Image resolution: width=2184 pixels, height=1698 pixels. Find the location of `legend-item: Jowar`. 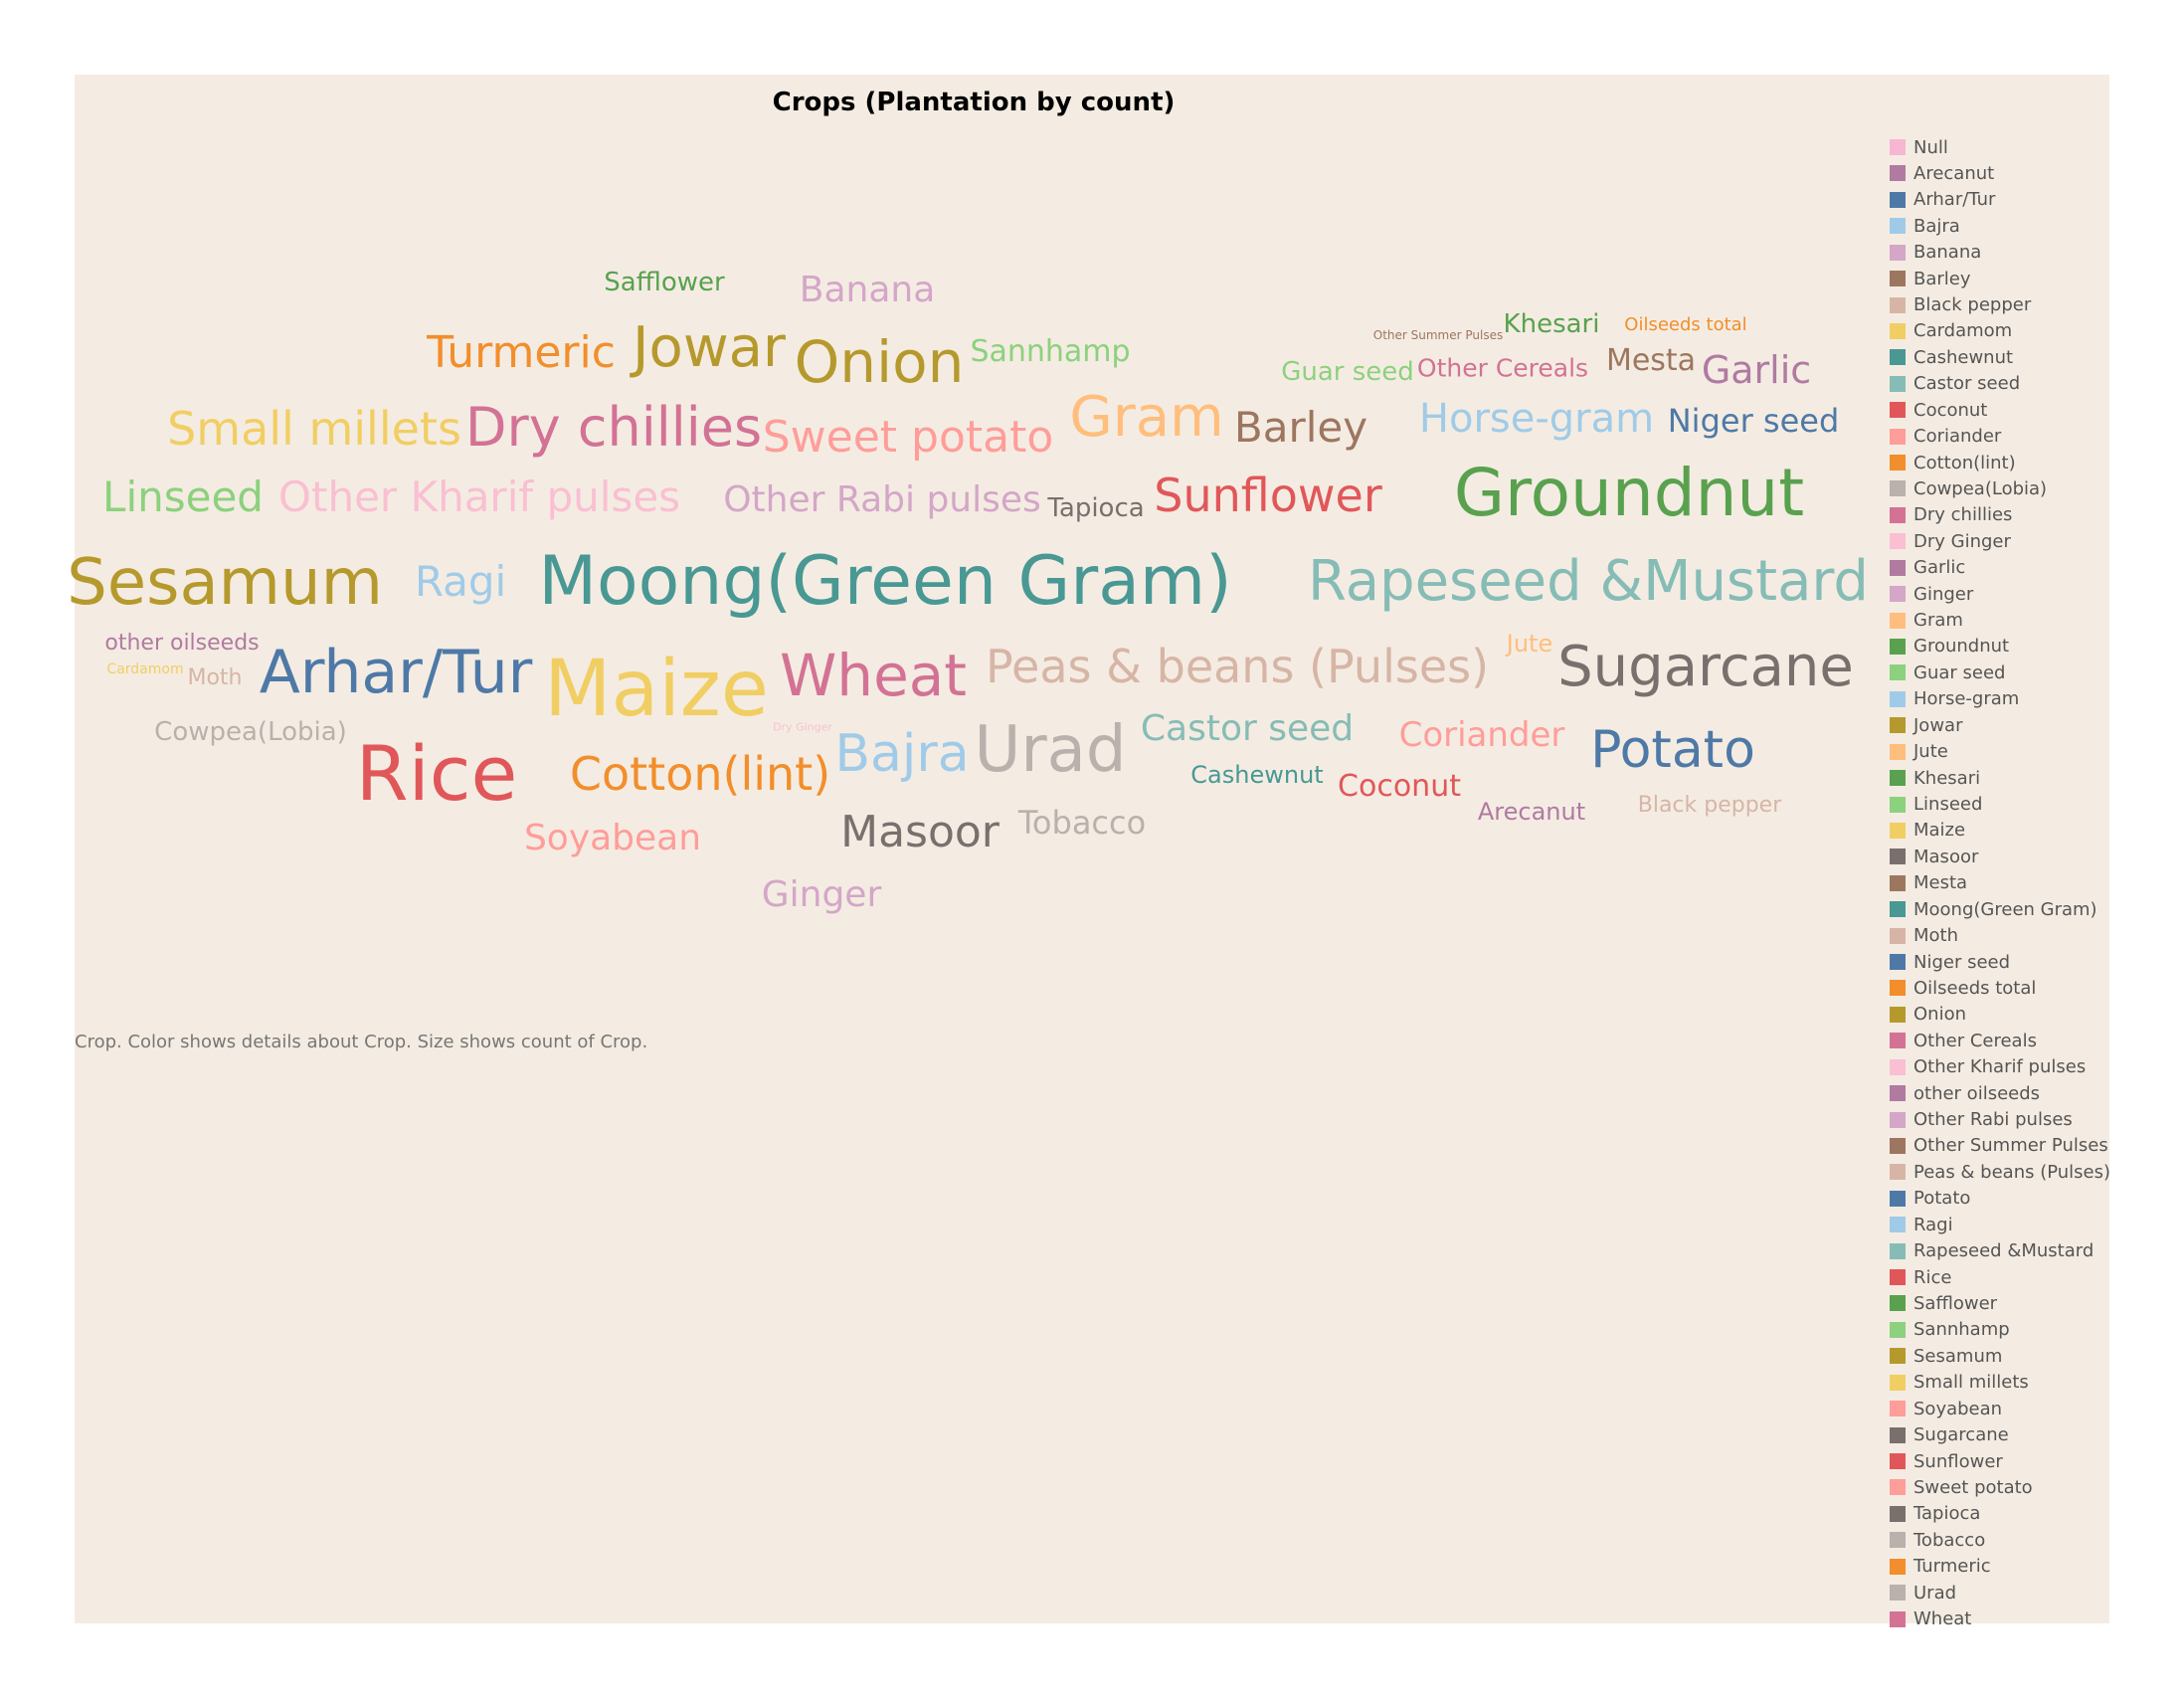

legend-item: Jowar is located at coordinates (1926, 725).